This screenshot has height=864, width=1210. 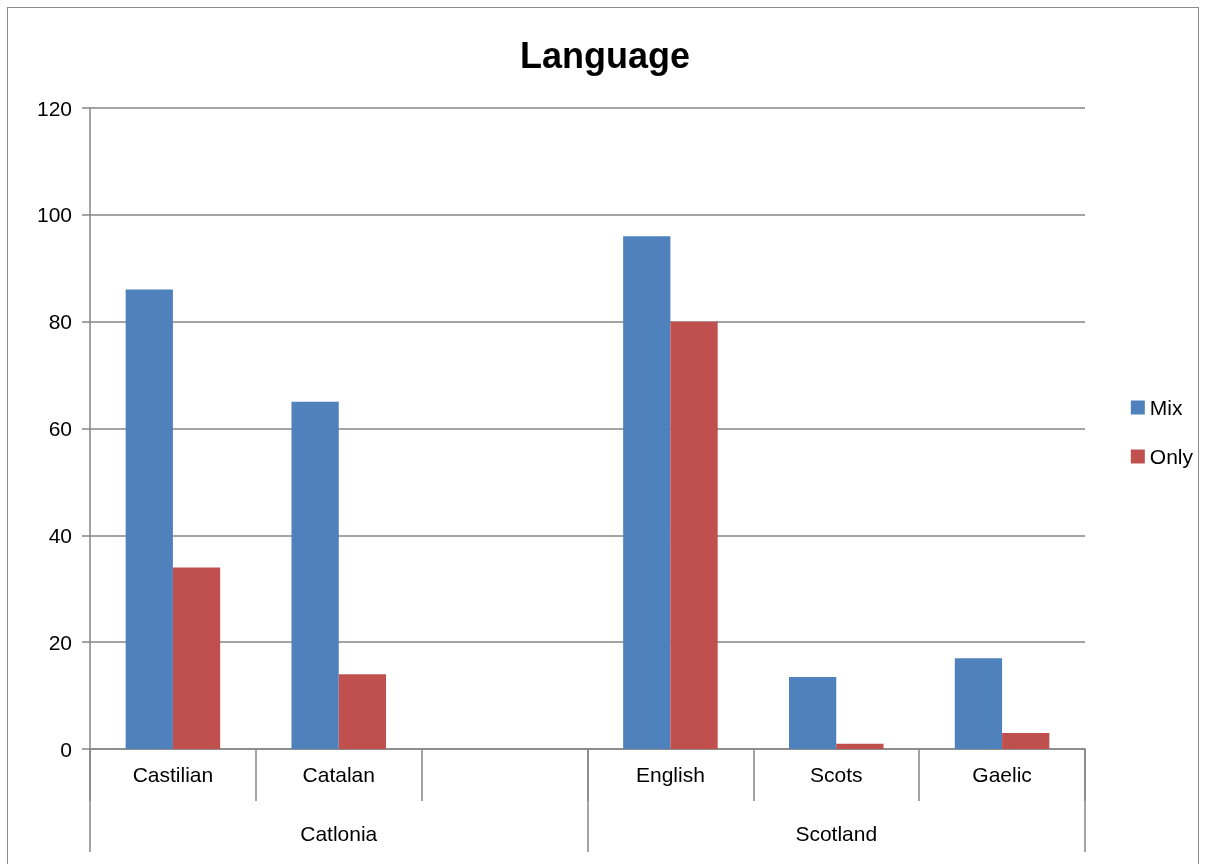 I want to click on x-tick-label: Castilian, so click(x=173, y=774).